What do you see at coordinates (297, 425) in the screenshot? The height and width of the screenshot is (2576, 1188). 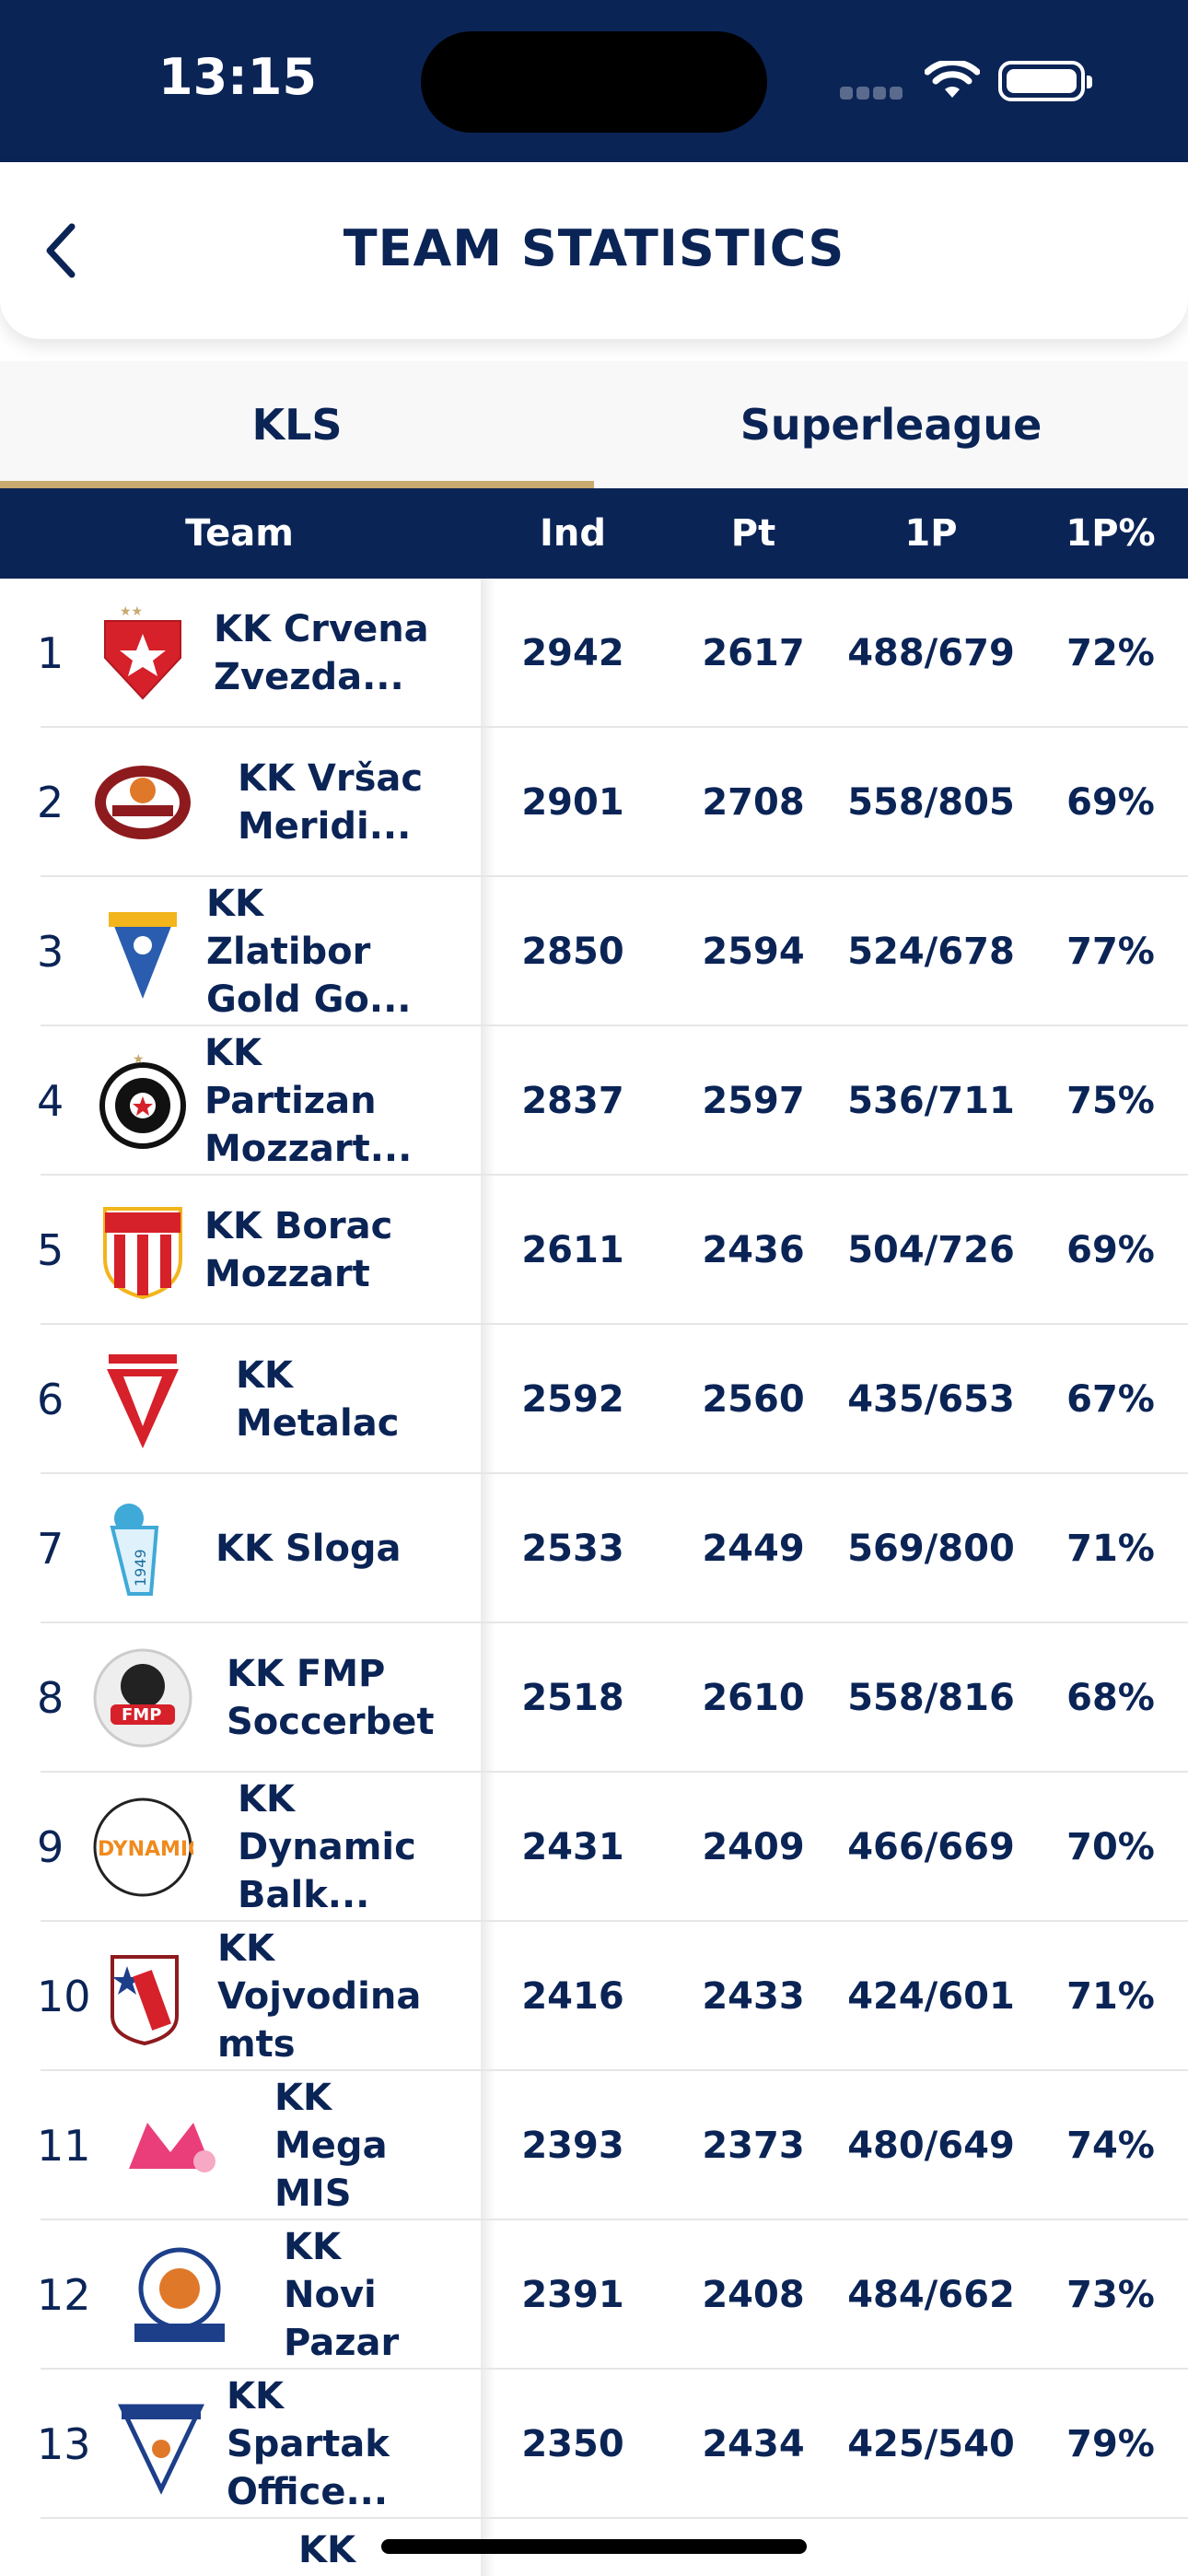 I see `tab-kls: KLS` at bounding box center [297, 425].